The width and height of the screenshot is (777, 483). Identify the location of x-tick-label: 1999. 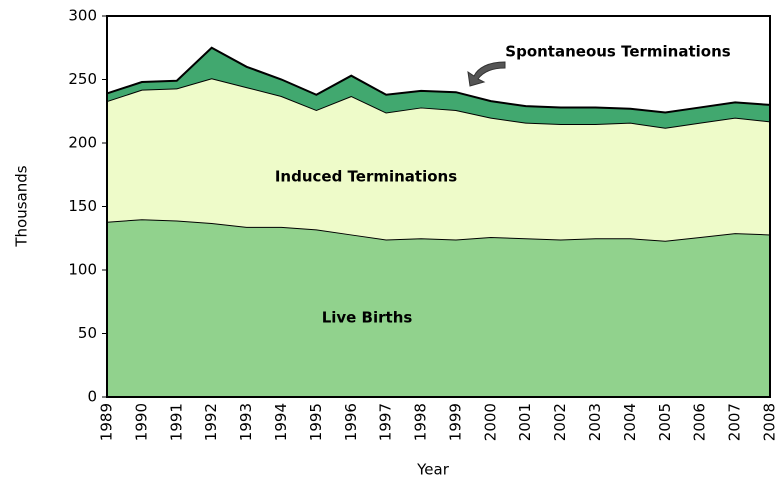
(455, 422).